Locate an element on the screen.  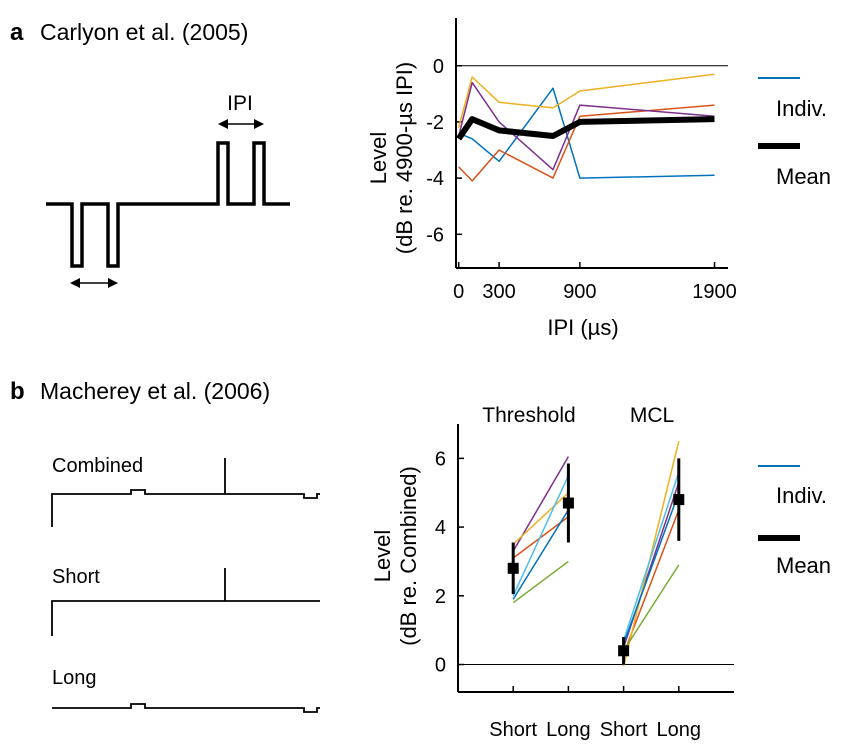
chart-b-ylabel: Level (dB re. Combined) is located at coordinates (395, 556).